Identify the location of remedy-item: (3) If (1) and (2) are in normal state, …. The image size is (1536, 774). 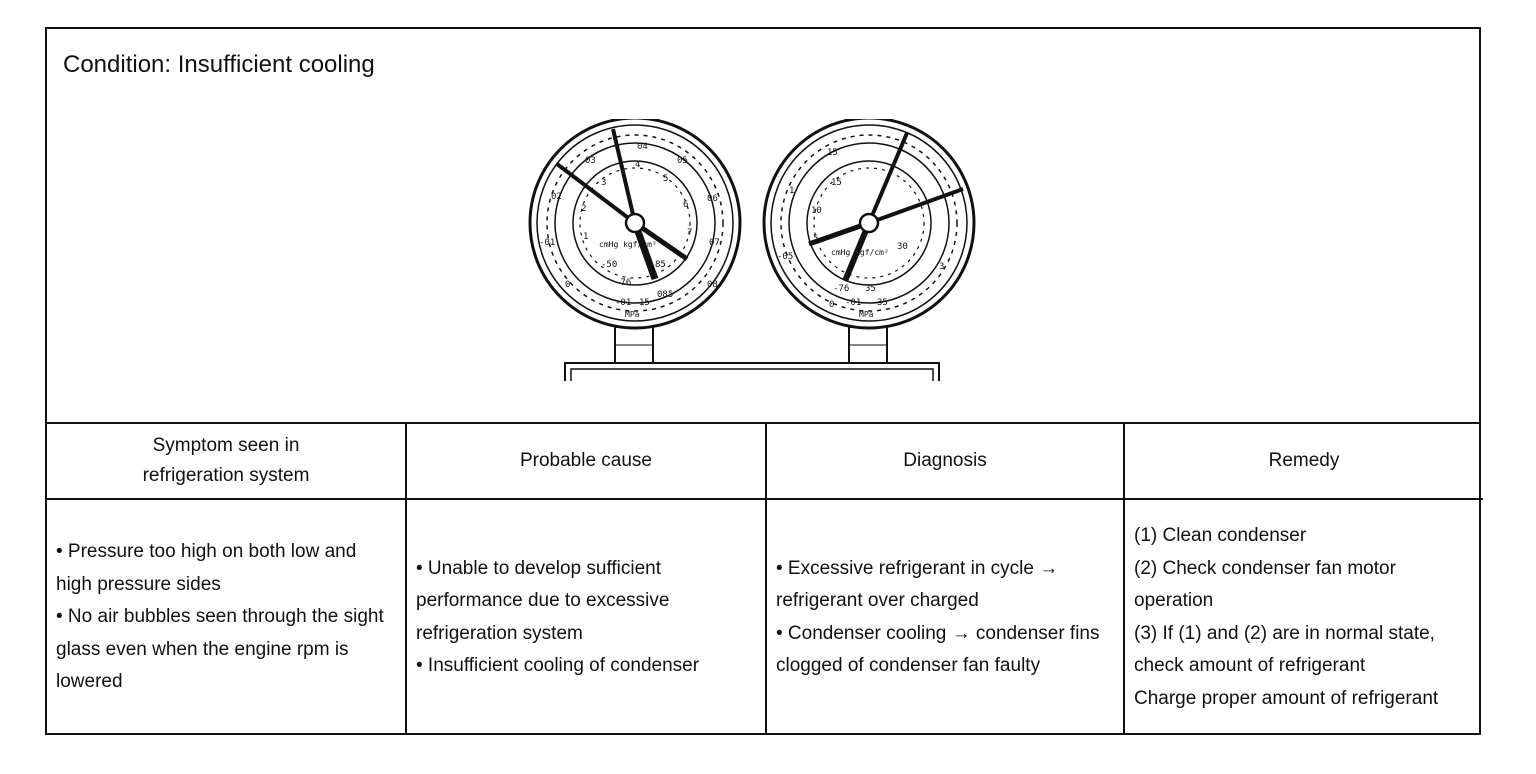
(1284, 649).